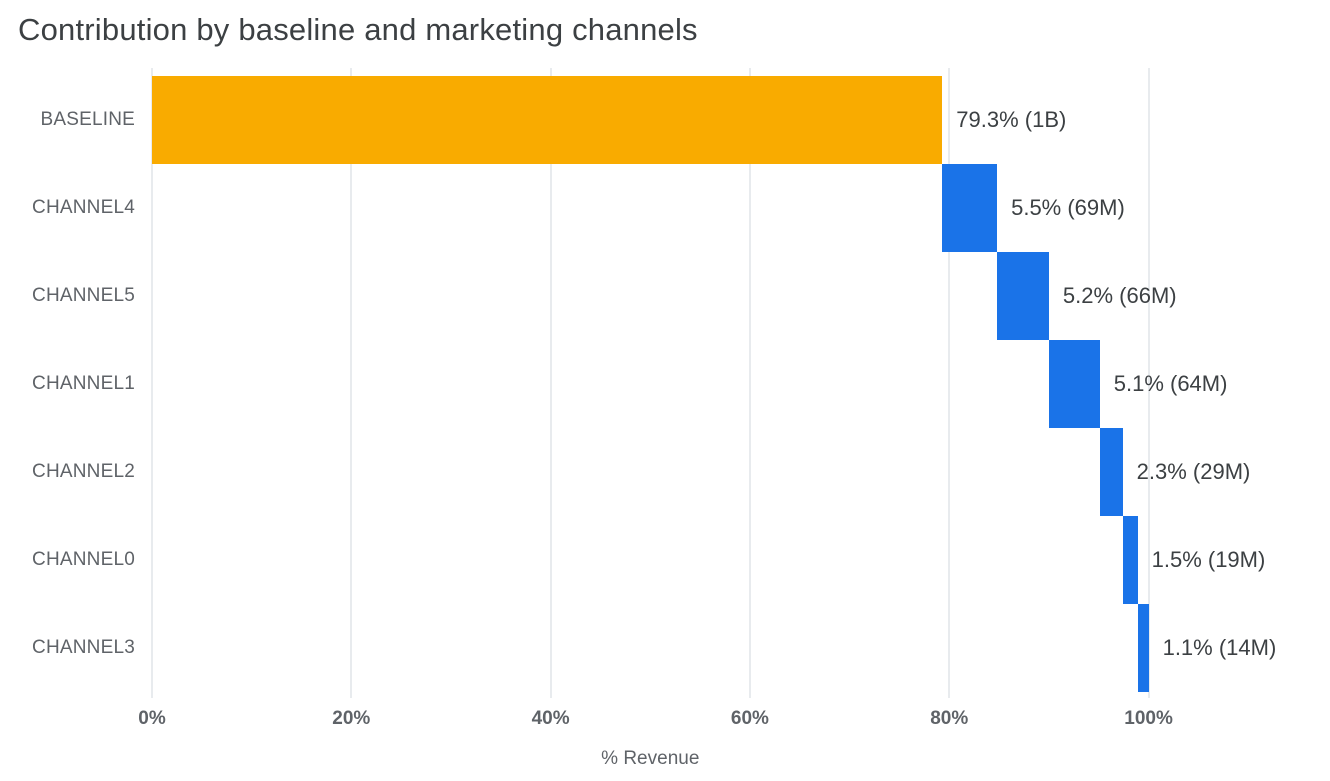  I want to click on chart-row: CHANNEL4 5.5% (69M), so click(667, 208).